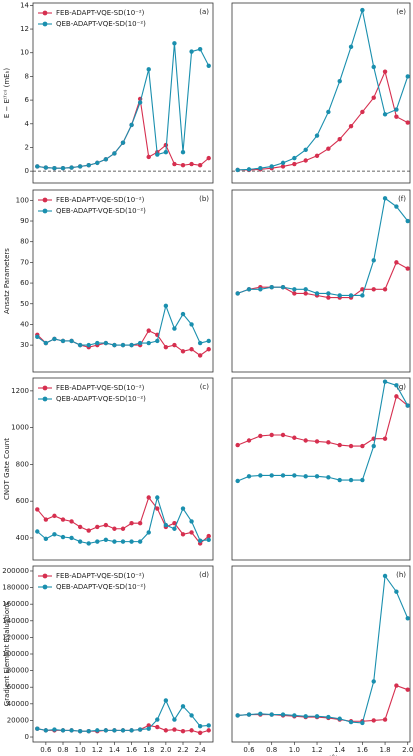  Describe the element at coordinates (24, 304) in the screenshot. I see `y-tick-label: 50` at that location.